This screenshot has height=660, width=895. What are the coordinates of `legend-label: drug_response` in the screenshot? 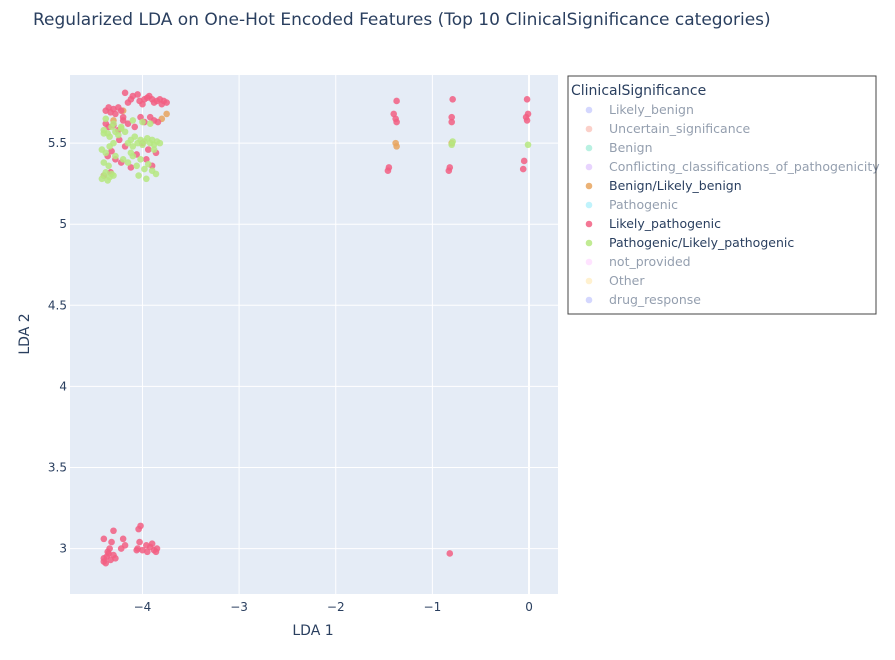 It's located at (655, 299).